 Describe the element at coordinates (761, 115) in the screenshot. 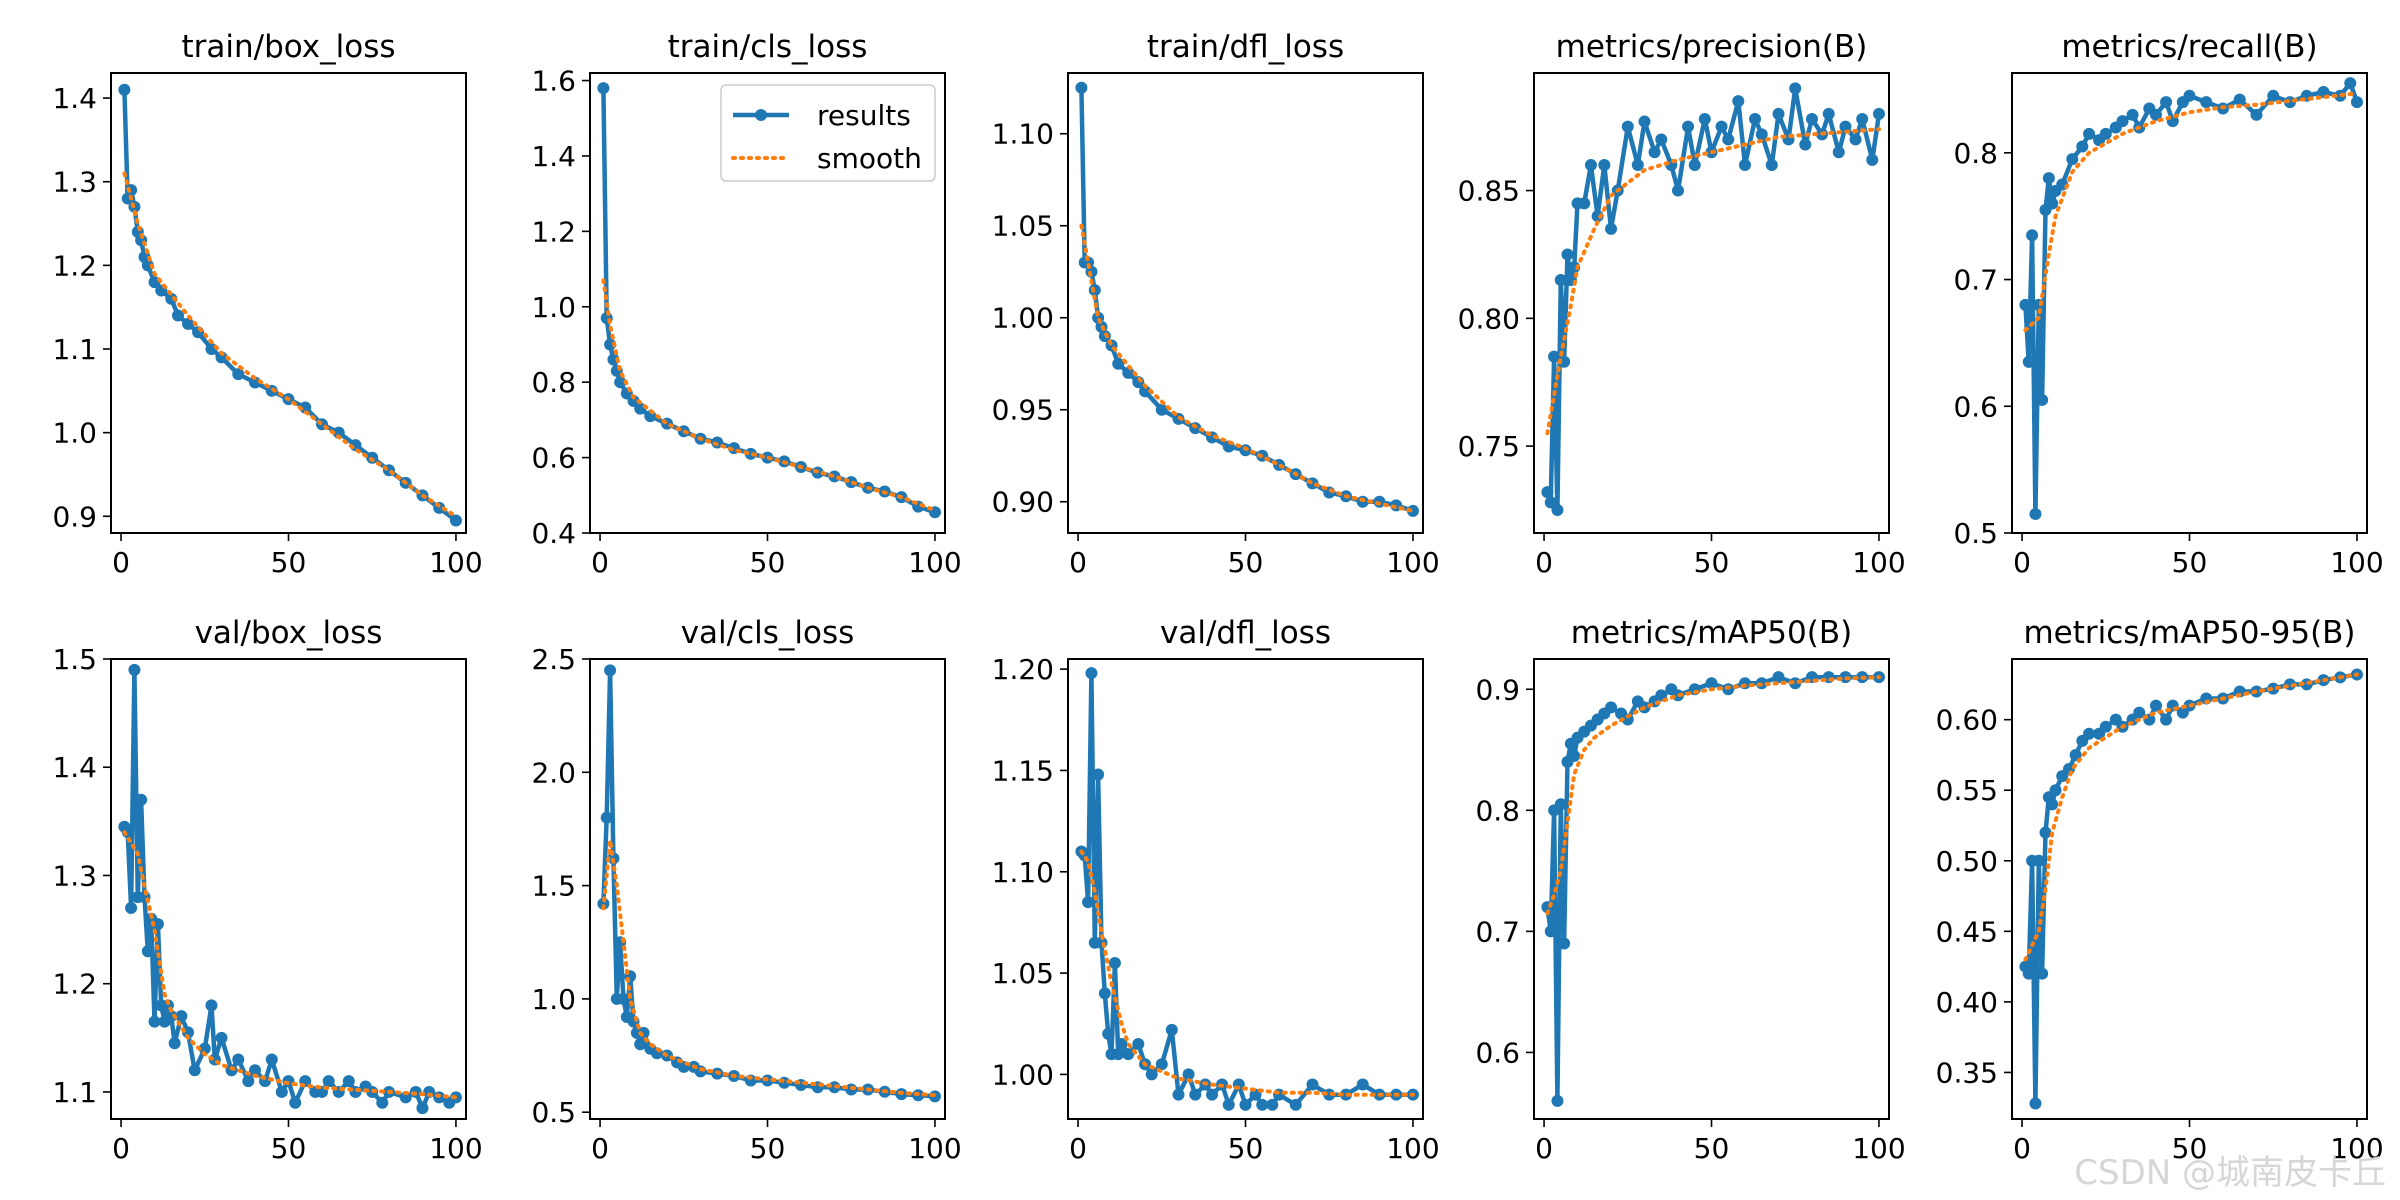

I see `legend-results-marker` at that location.